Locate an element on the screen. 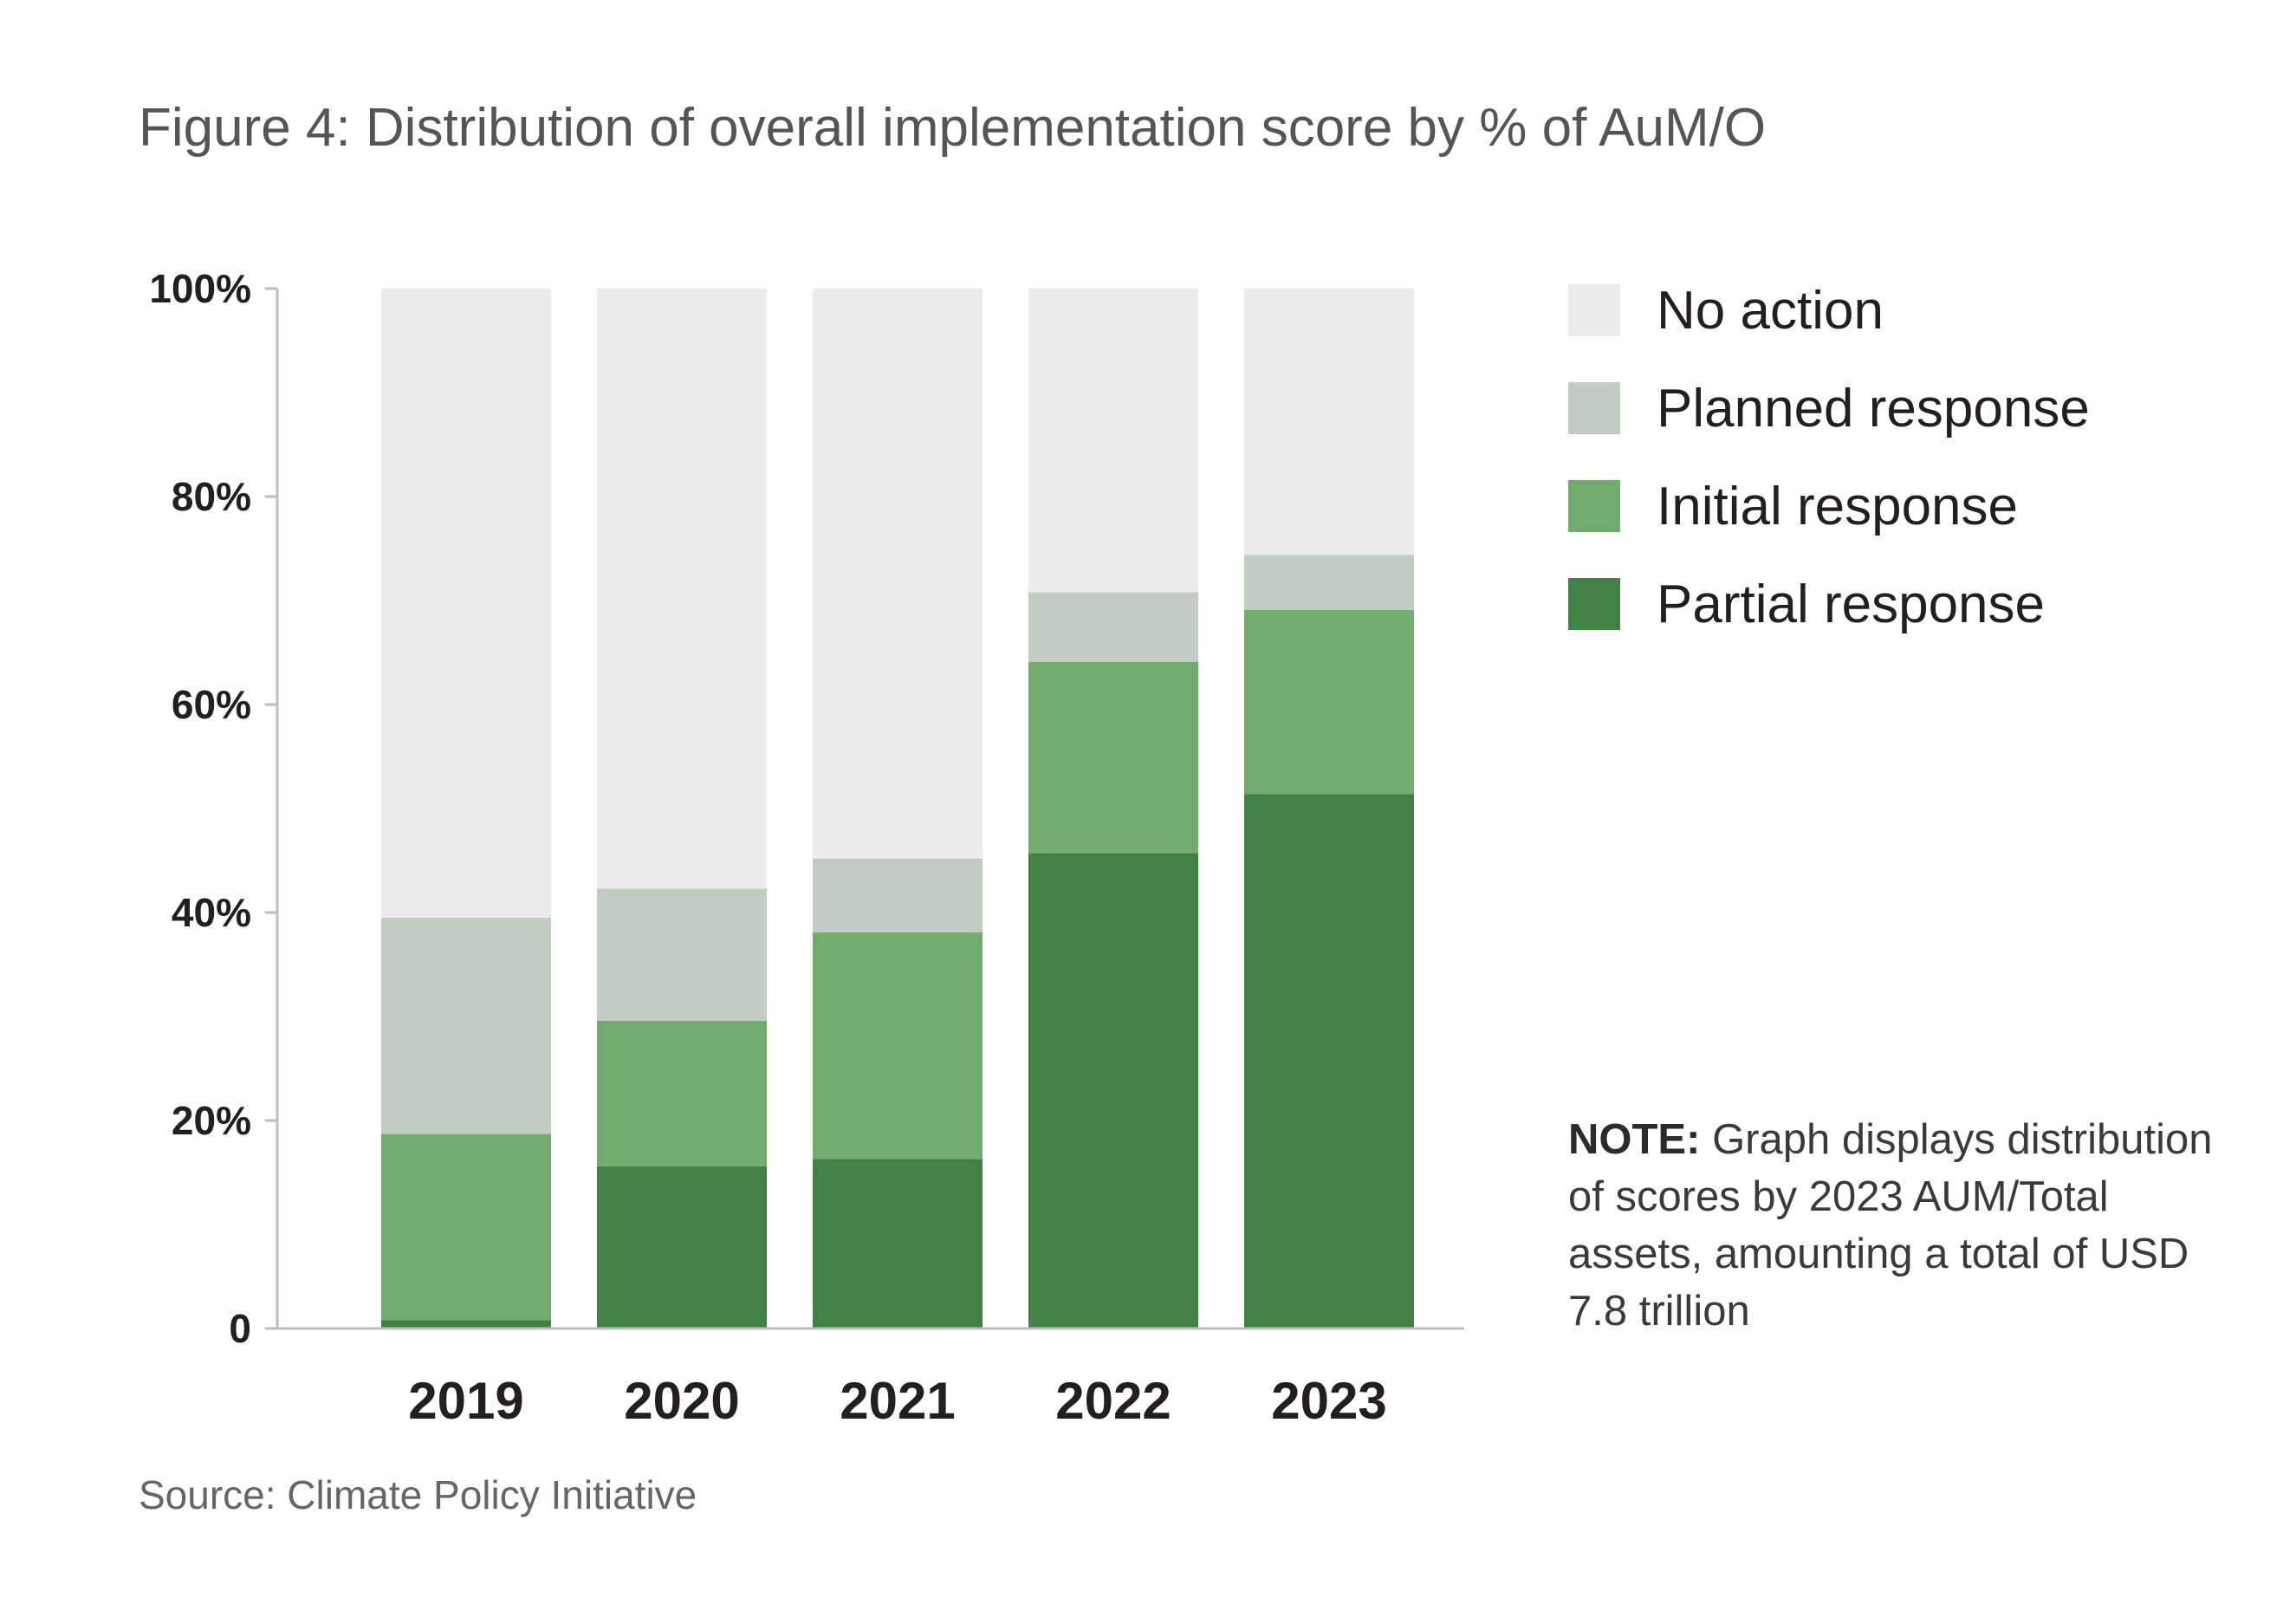  legend-swatch-initial-response is located at coordinates (1594, 506).